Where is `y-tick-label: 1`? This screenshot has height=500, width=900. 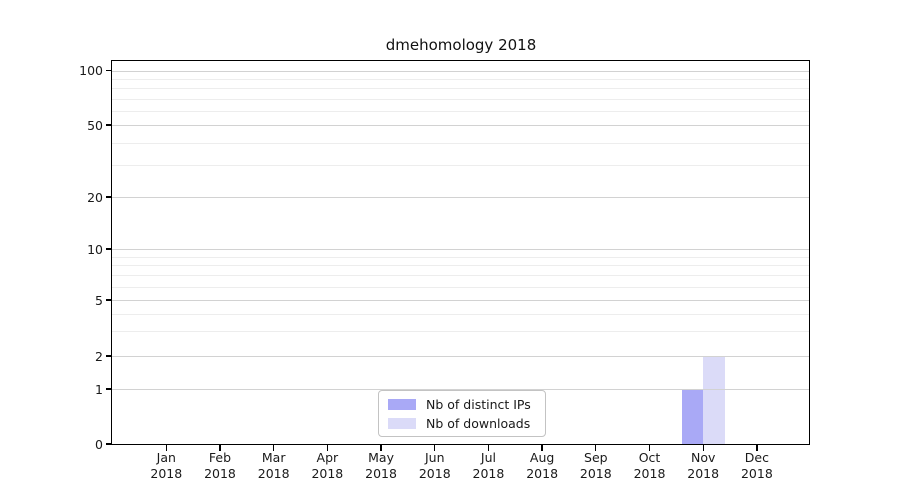 y-tick-label: 1 is located at coordinates (99, 389).